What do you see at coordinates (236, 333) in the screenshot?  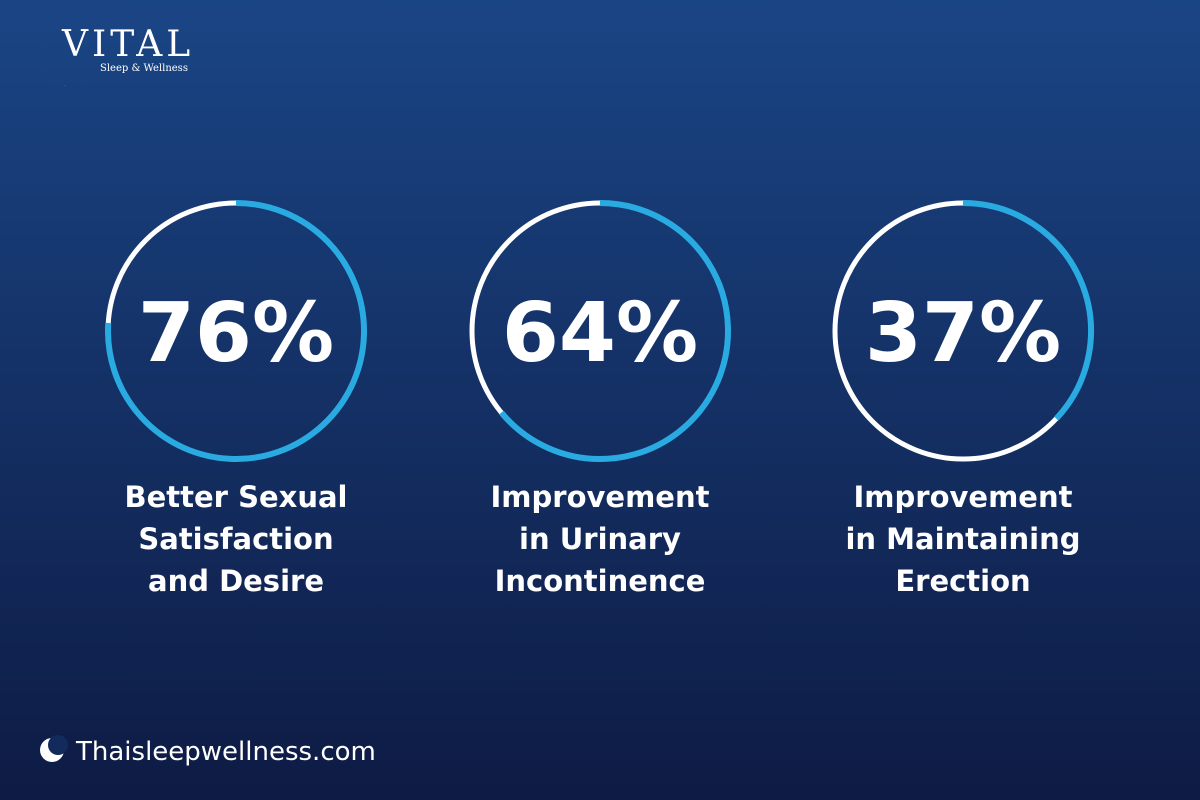 I see `value-label: 76%` at bounding box center [236, 333].